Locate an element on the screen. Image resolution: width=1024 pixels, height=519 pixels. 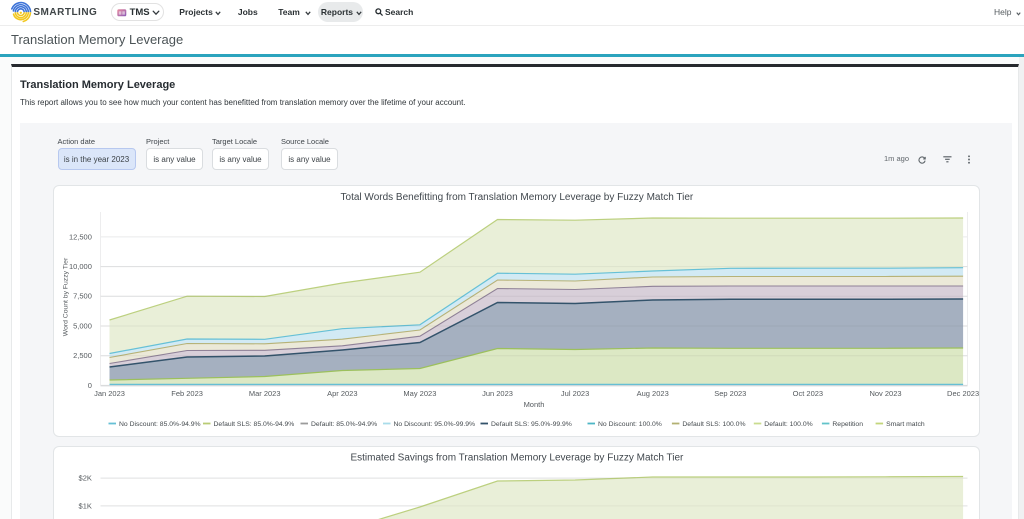
svg-text: Default SLS: 95.0%-99.9% is located at coordinates (531, 424).